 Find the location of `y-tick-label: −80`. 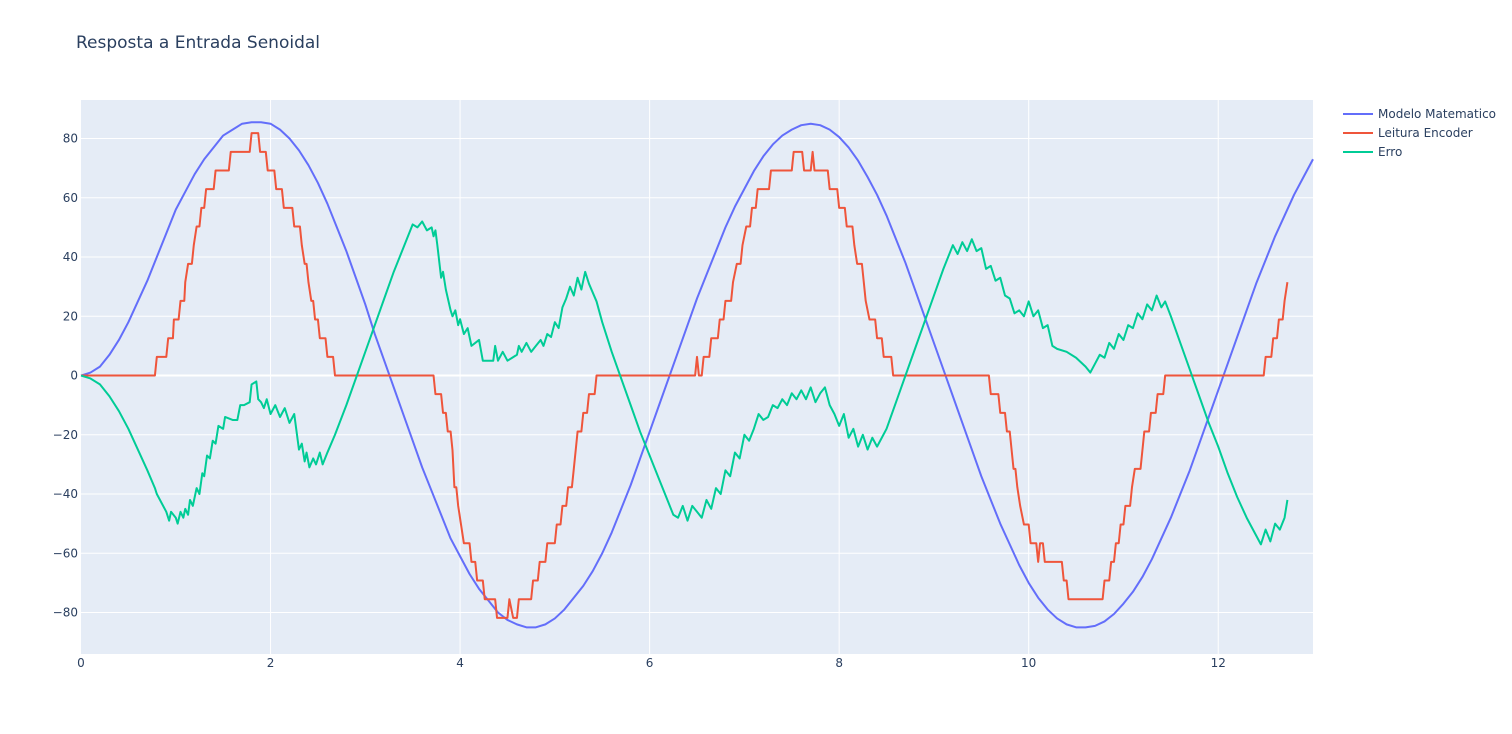

y-tick-label: −80 is located at coordinates (65, 613).